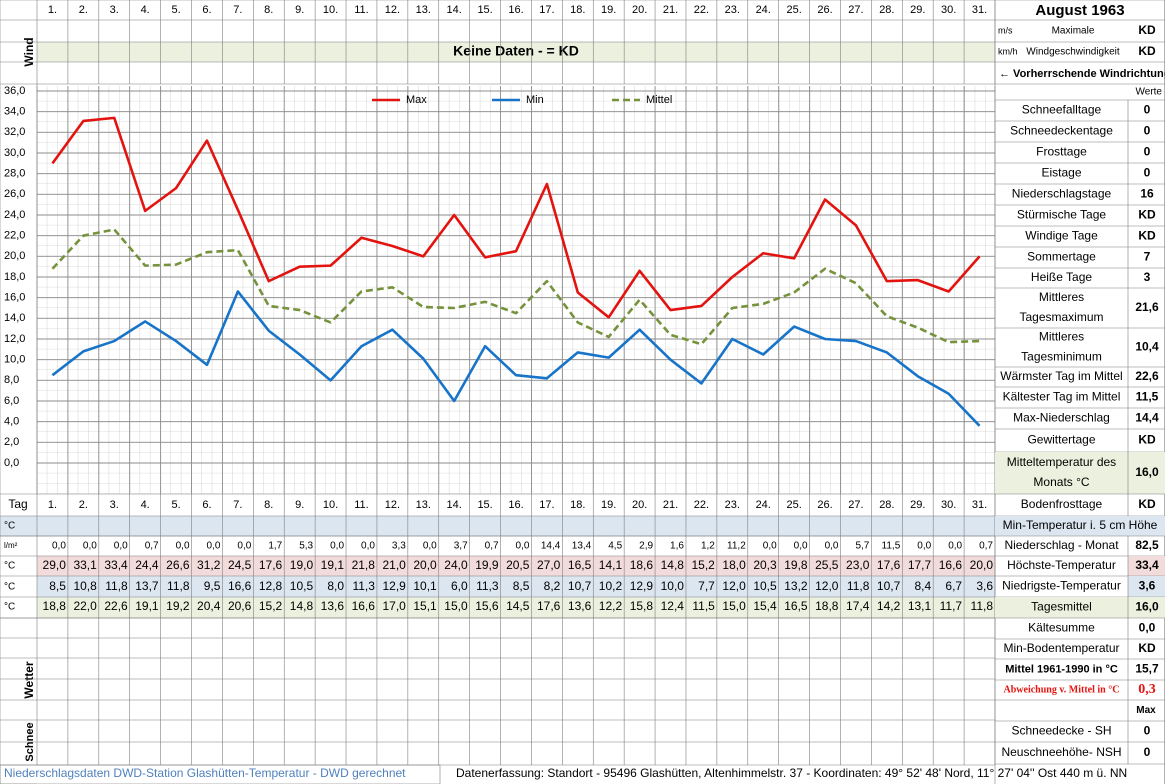 Image resolution: width=1165 pixels, height=784 pixels. Describe the element at coordinates (1073, 52) in the screenshot. I see `max-wind-line2: Windgeschwindigkeit` at that location.